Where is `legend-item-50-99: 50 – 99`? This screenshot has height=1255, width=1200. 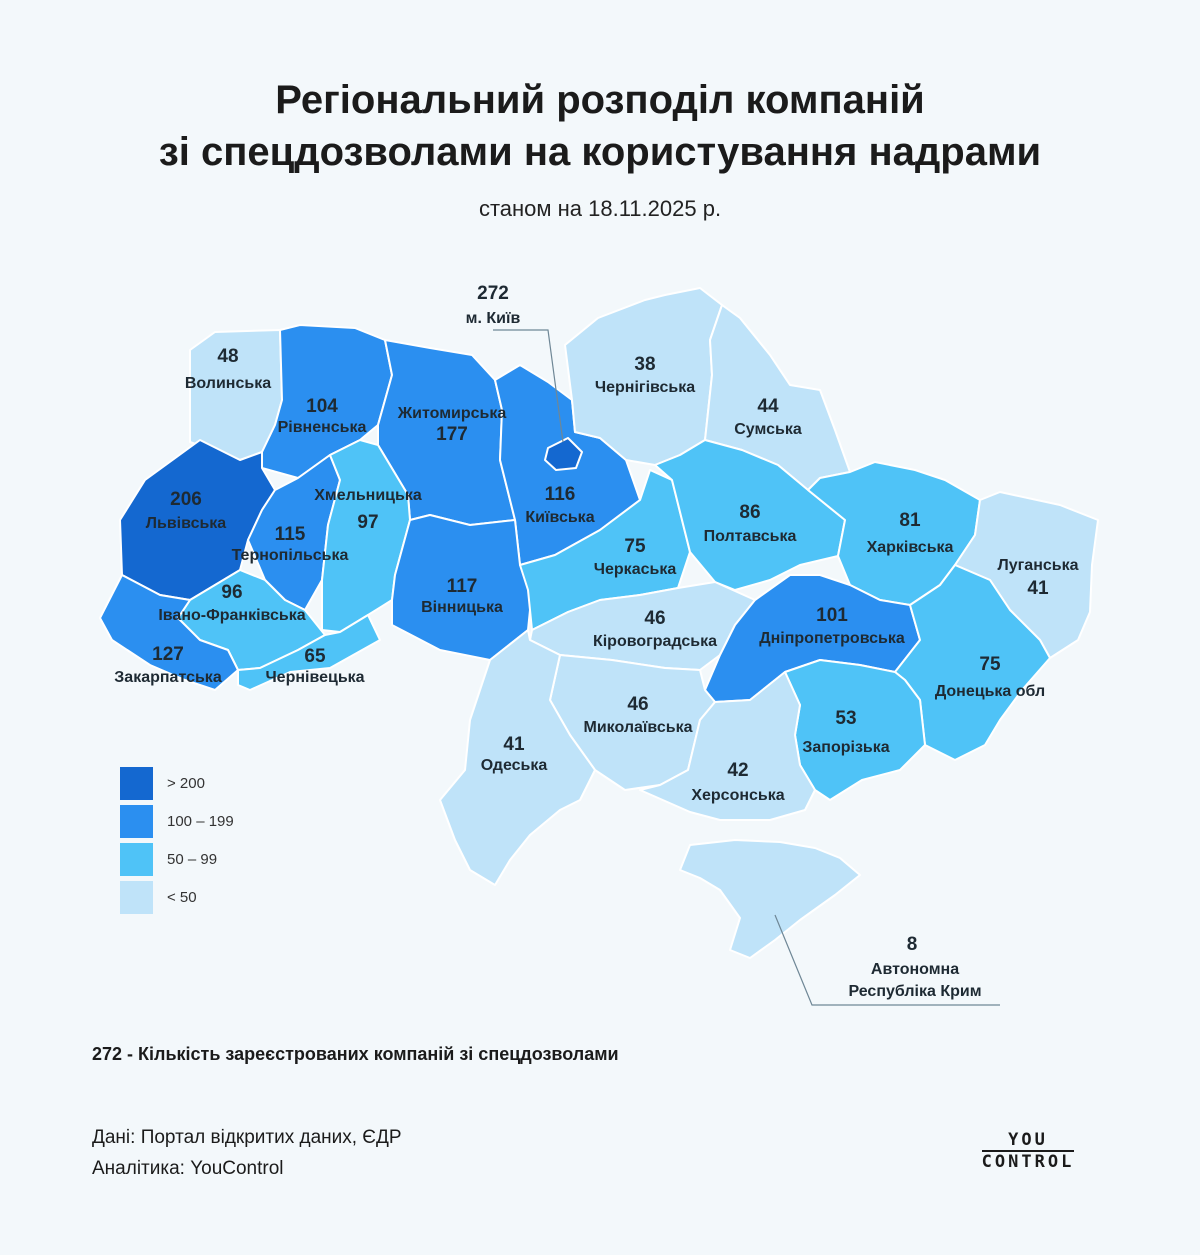 legend-item-50-99: 50 – 99 is located at coordinates (177, 859).